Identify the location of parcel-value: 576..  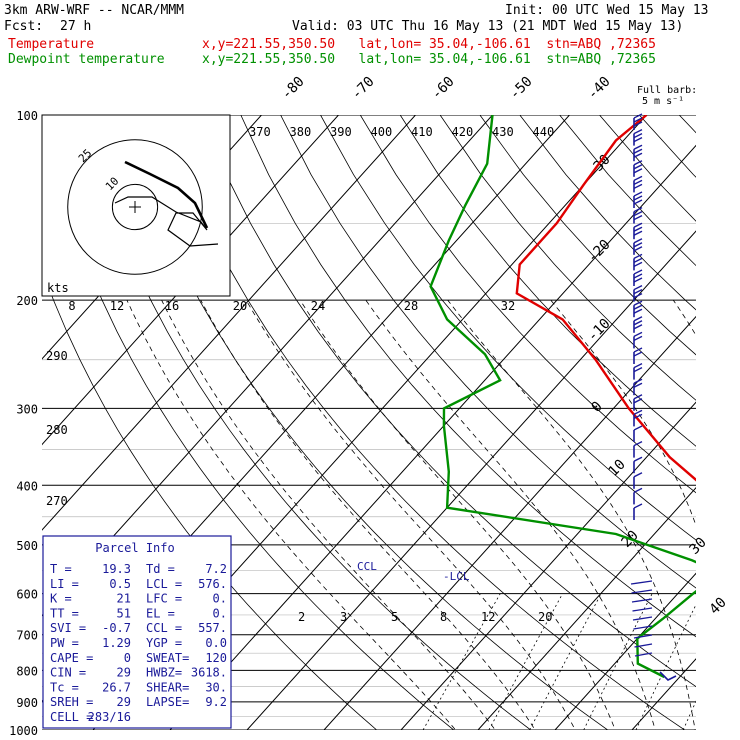
(212, 584).